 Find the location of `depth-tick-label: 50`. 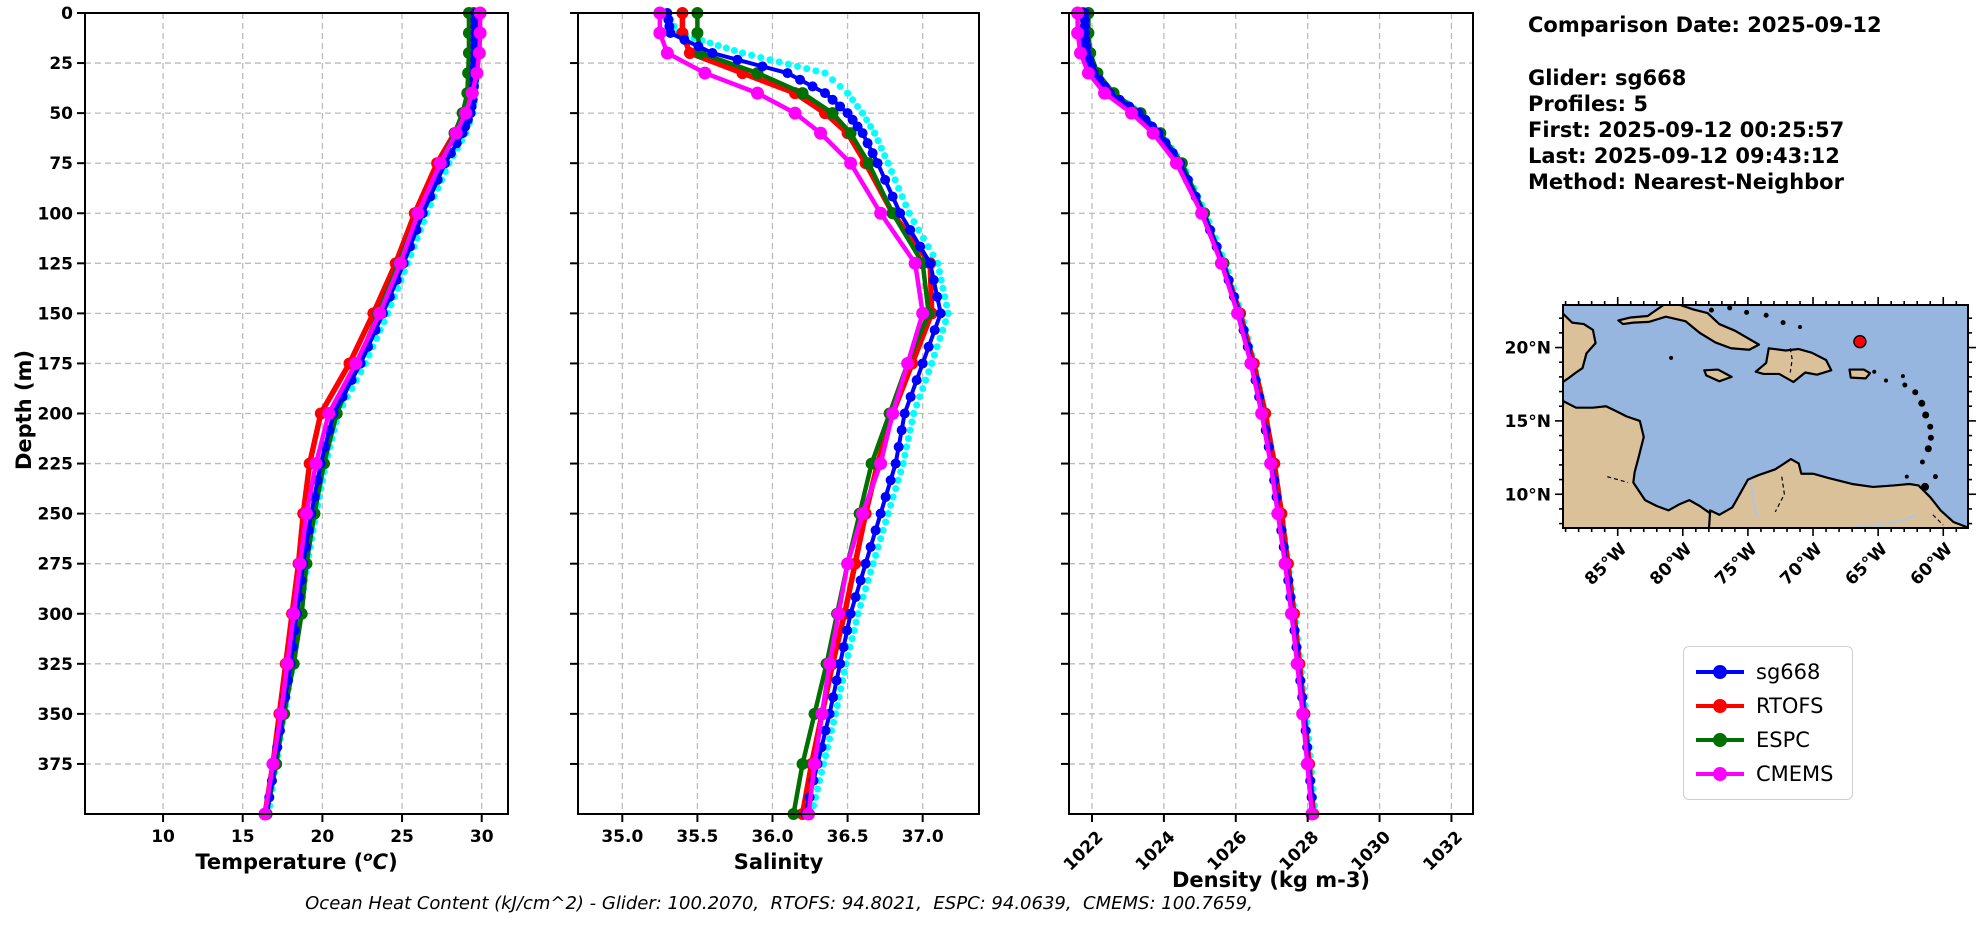

depth-tick-label: 50 is located at coordinates (61, 114).